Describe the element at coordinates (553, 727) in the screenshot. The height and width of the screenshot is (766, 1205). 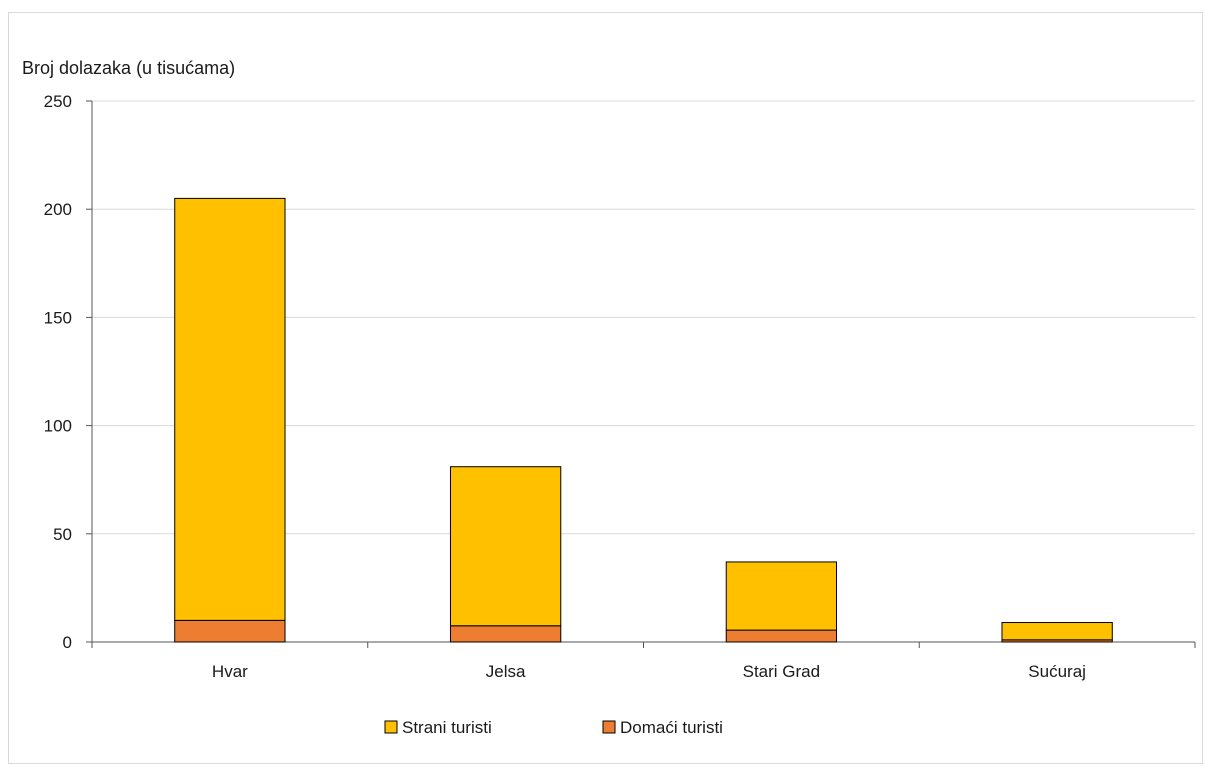
I see `legend: Strani turisti Domaći turisti` at that location.